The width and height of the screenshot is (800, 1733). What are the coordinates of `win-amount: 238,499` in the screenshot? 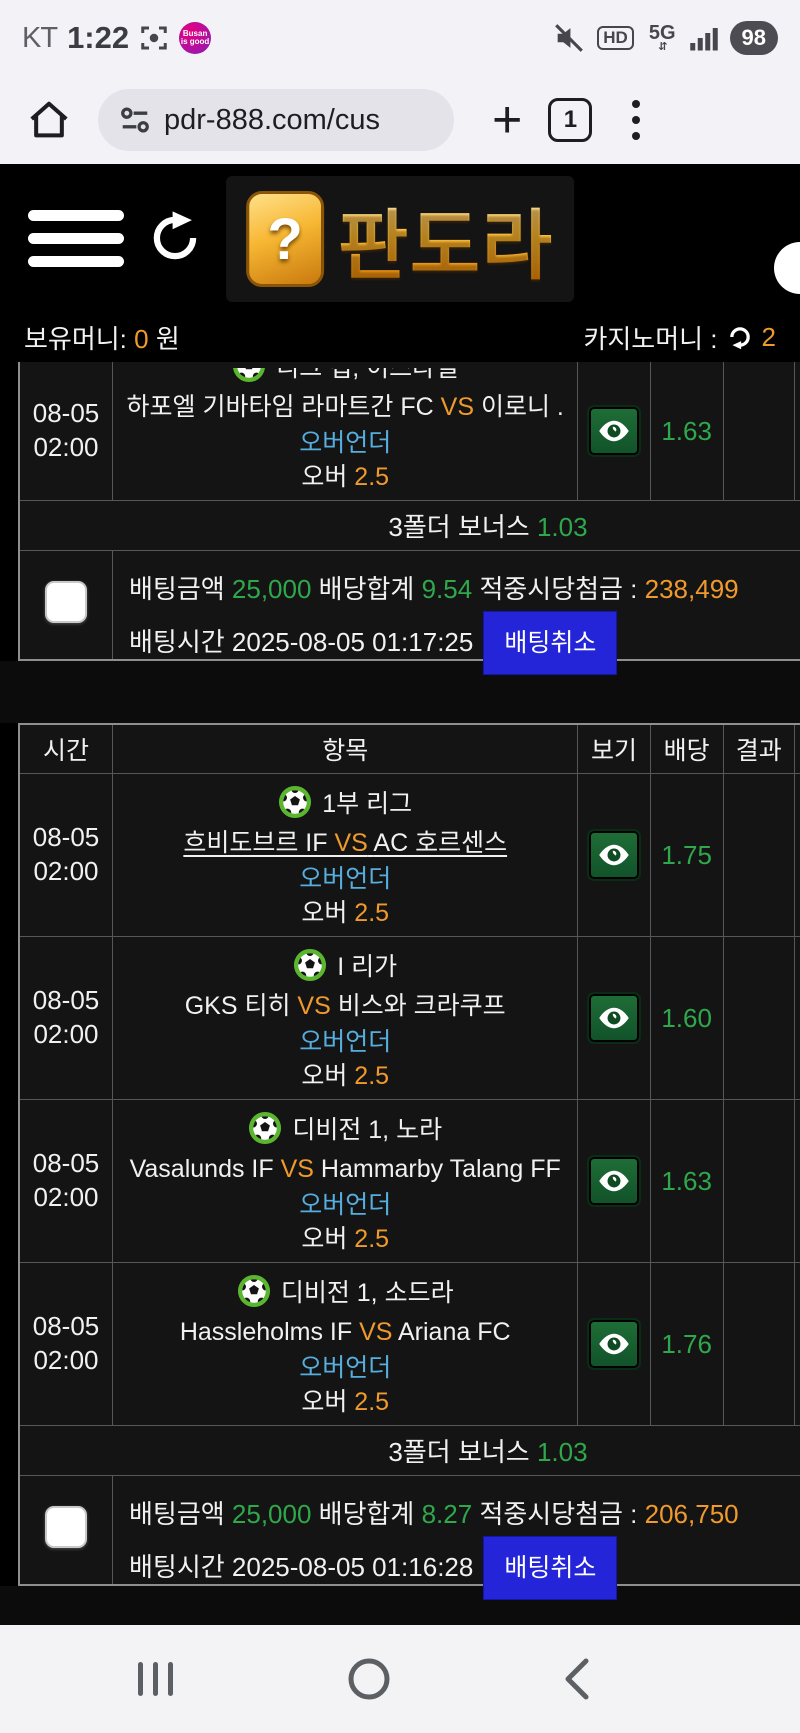 It's located at (691, 589).